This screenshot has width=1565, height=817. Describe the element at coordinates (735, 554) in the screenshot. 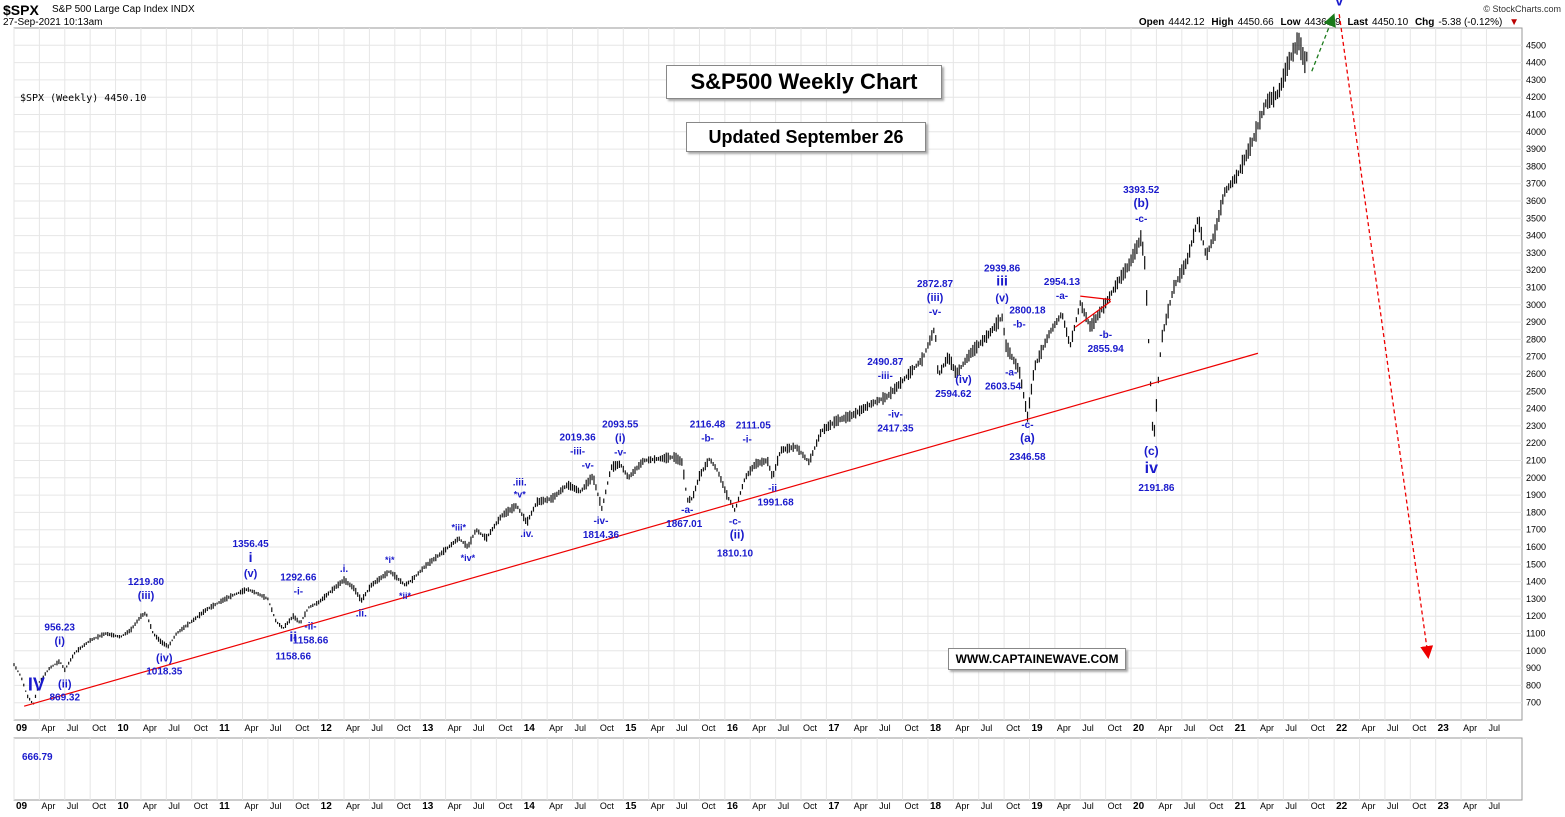

I see `wave-label: 1810.10` at that location.